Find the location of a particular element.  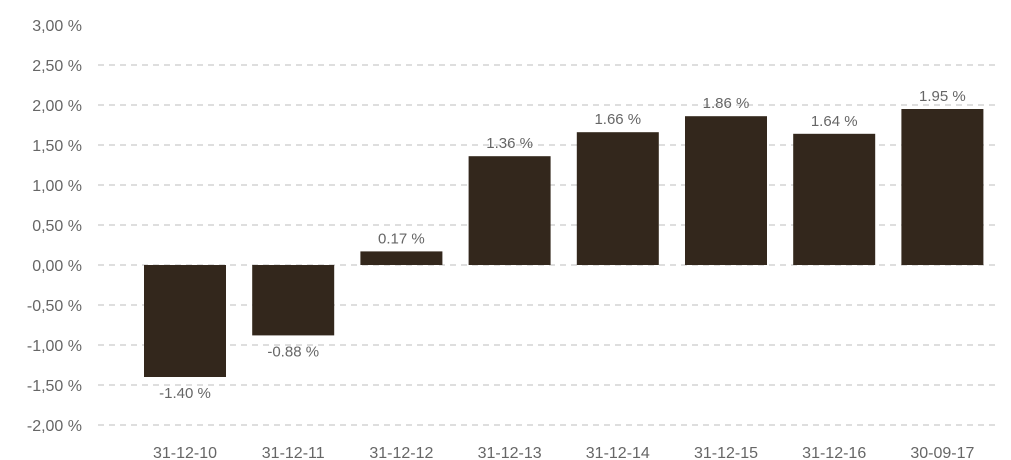

y-tick-label: -1,50 % is located at coordinates (54, 386).